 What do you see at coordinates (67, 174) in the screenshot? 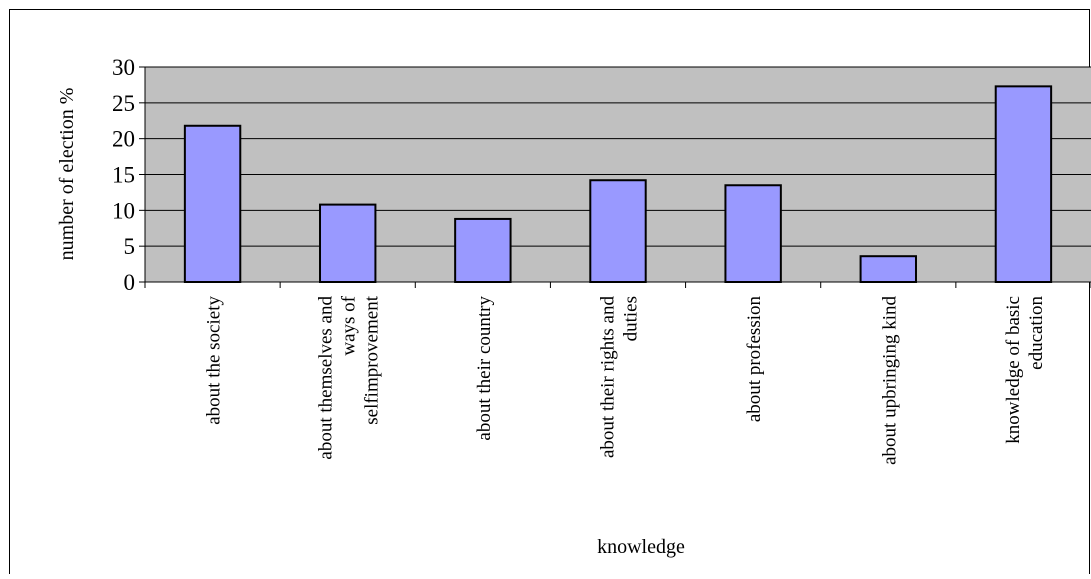
I see `y-axis-title: number of election %` at bounding box center [67, 174].